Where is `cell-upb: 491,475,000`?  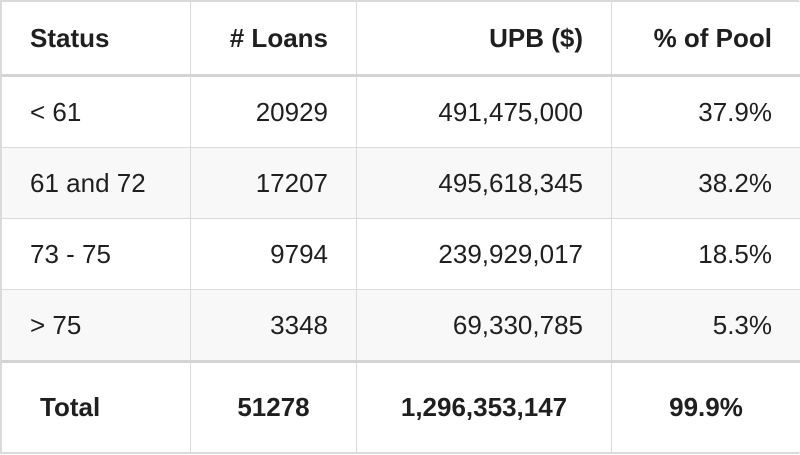
cell-upb: 491,475,000 is located at coordinates (484, 111).